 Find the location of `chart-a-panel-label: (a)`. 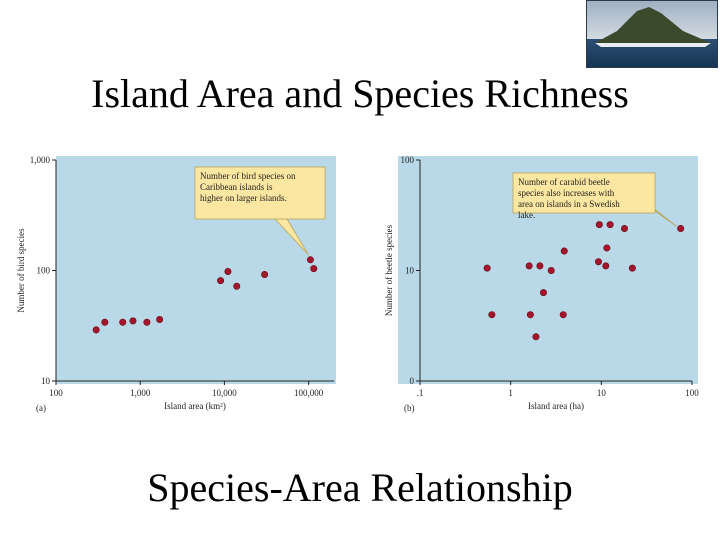

chart-a-panel-label: (a) is located at coordinates (41, 408).